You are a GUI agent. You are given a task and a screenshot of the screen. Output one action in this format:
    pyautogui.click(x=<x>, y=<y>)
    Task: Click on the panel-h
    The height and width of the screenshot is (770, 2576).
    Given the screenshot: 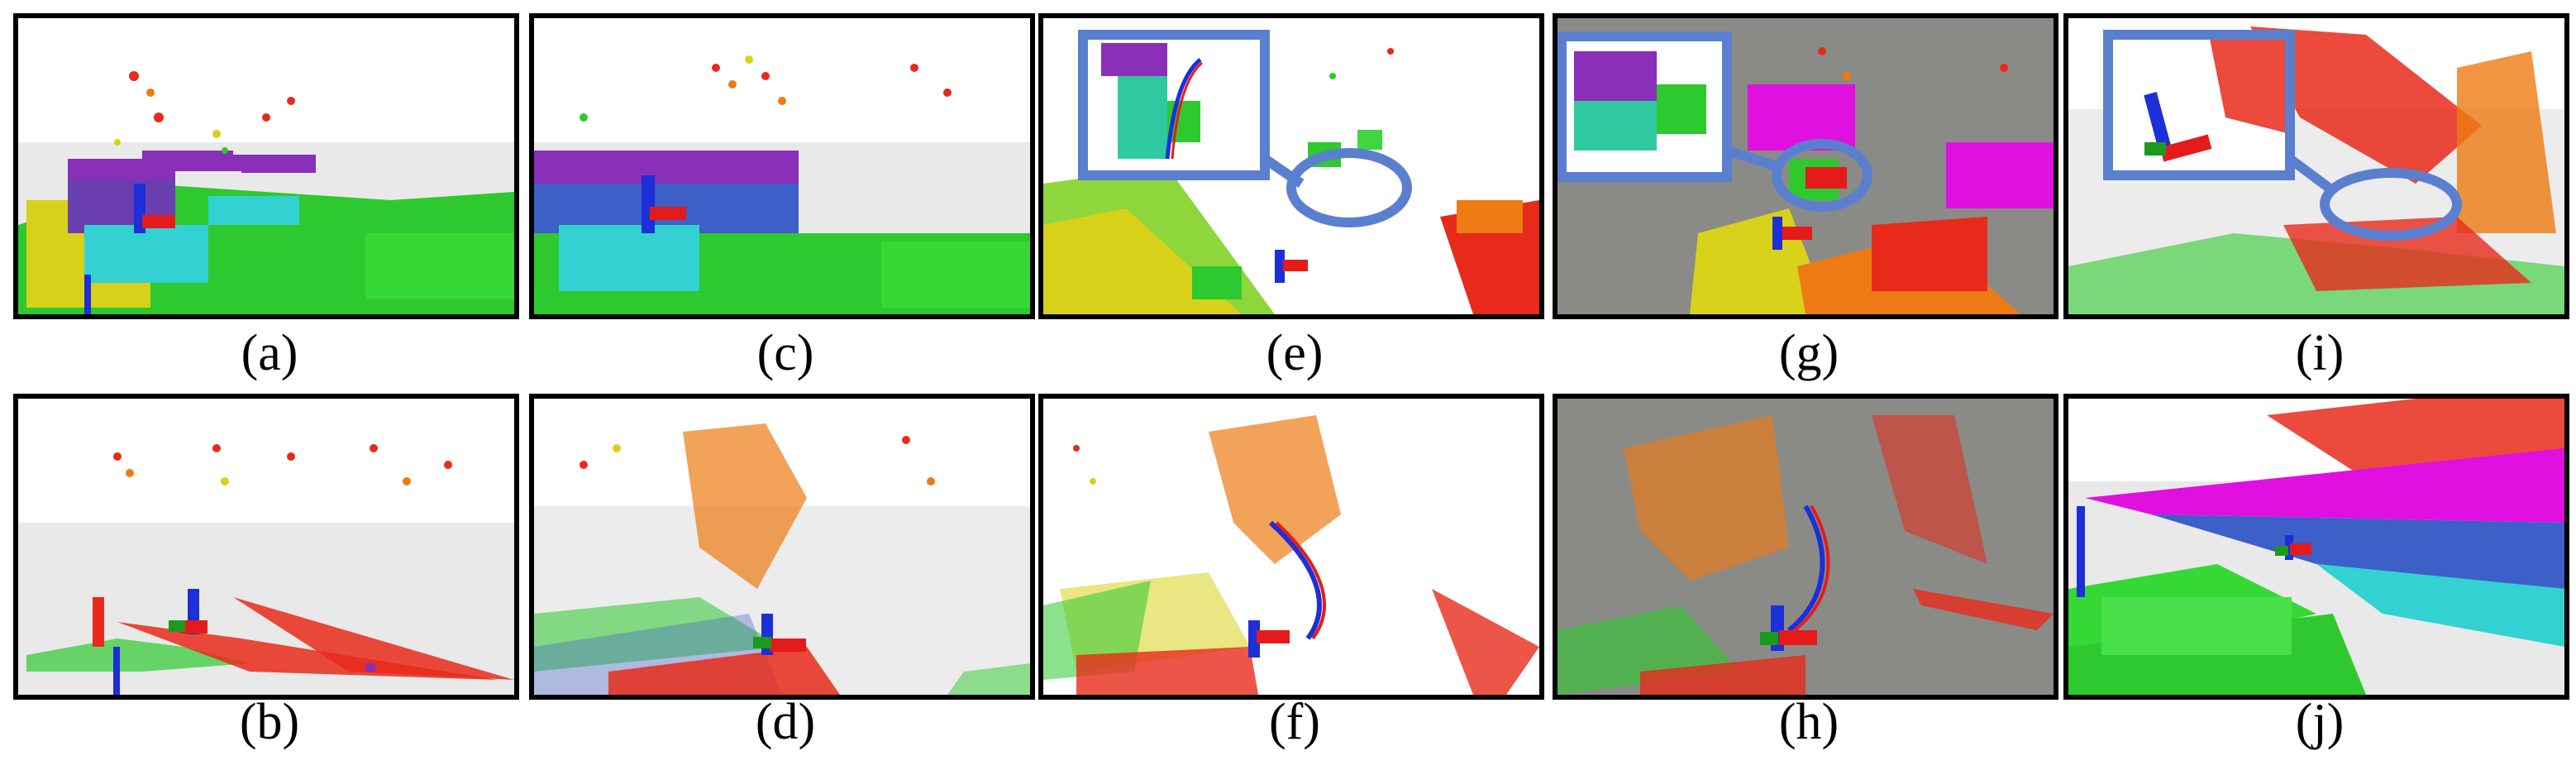 What is the action you would take?
    pyautogui.click(x=1805, y=547)
    